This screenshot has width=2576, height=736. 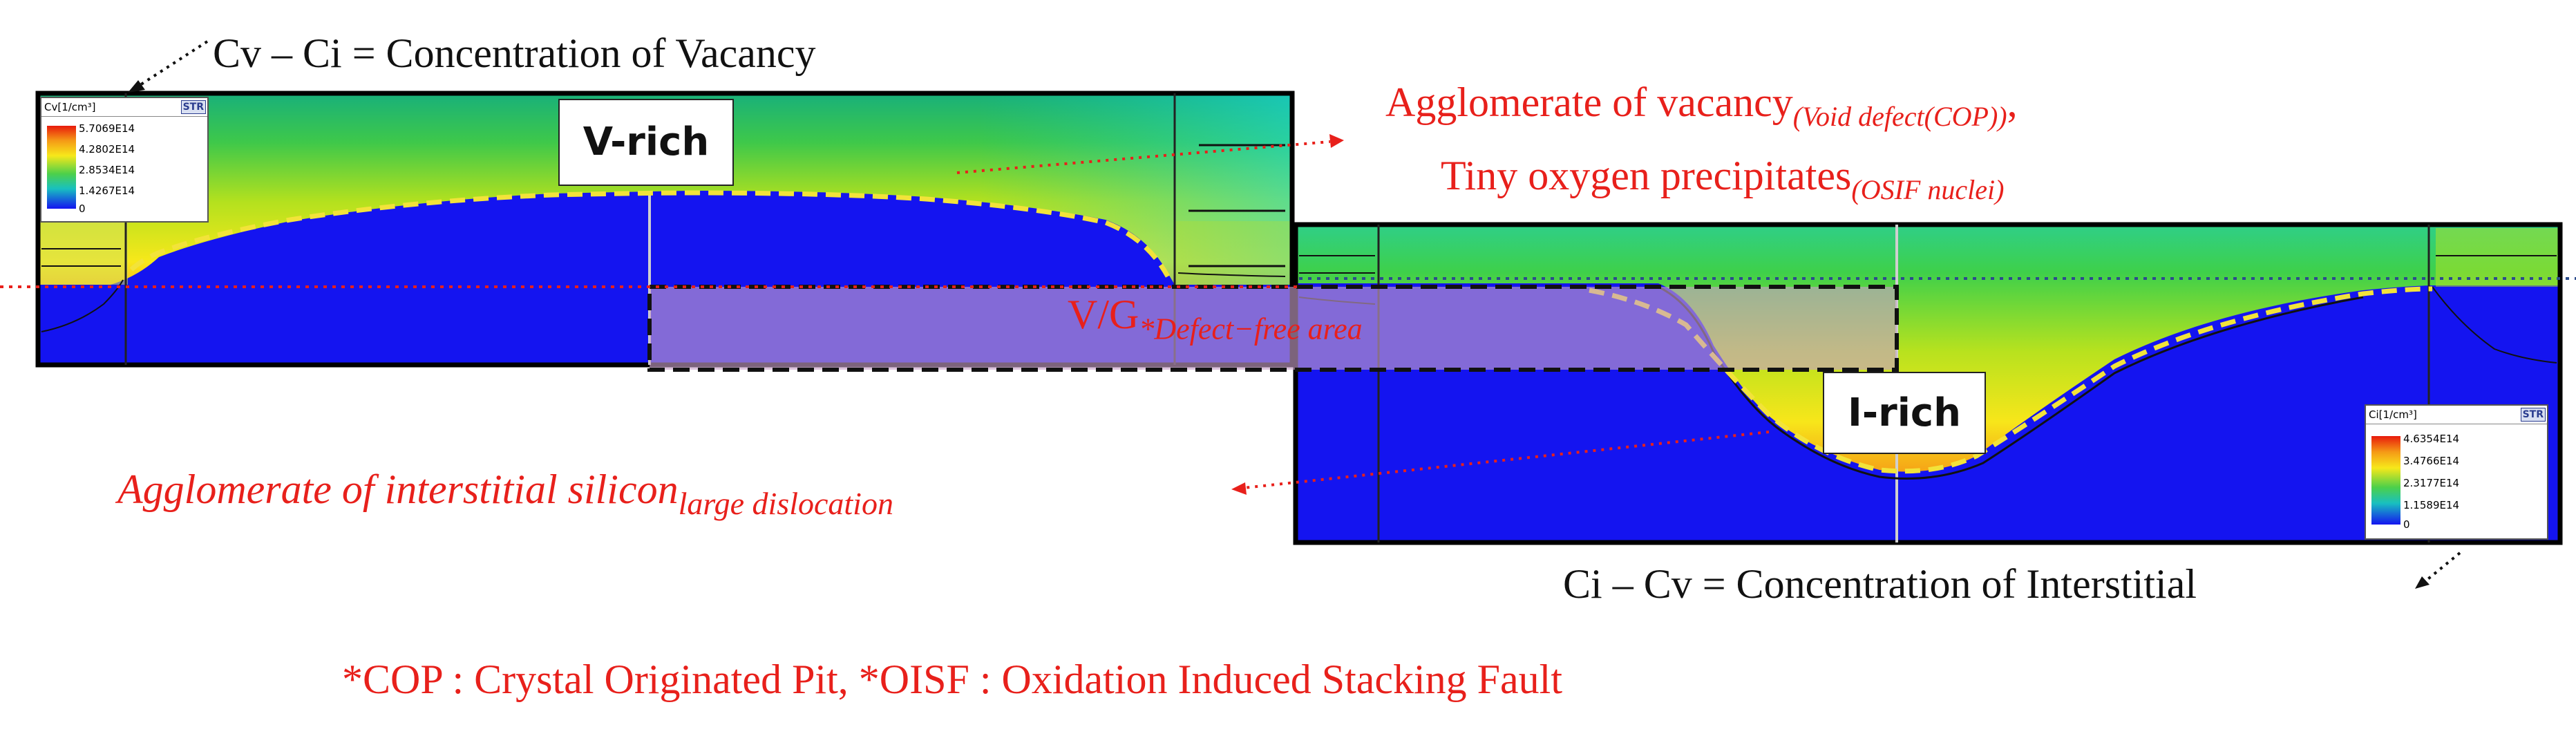 I want to click on legend-interstitial-header: Ci[1/cm³] STR, so click(x=2456, y=415).